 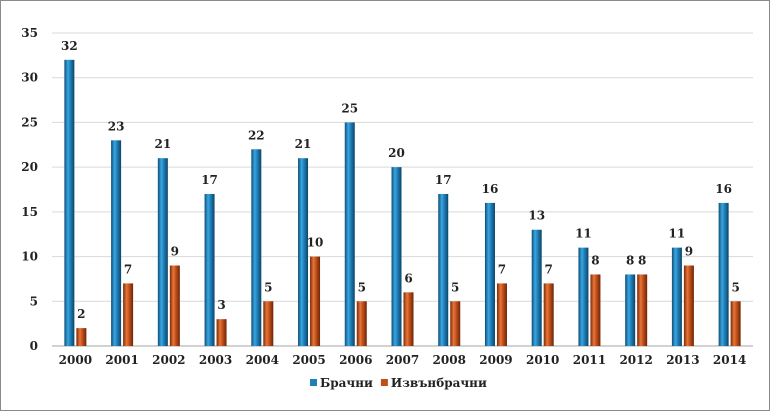 What do you see at coordinates (630, 310) in the screenshot?
I see `bar-brachni-2012` at bounding box center [630, 310].